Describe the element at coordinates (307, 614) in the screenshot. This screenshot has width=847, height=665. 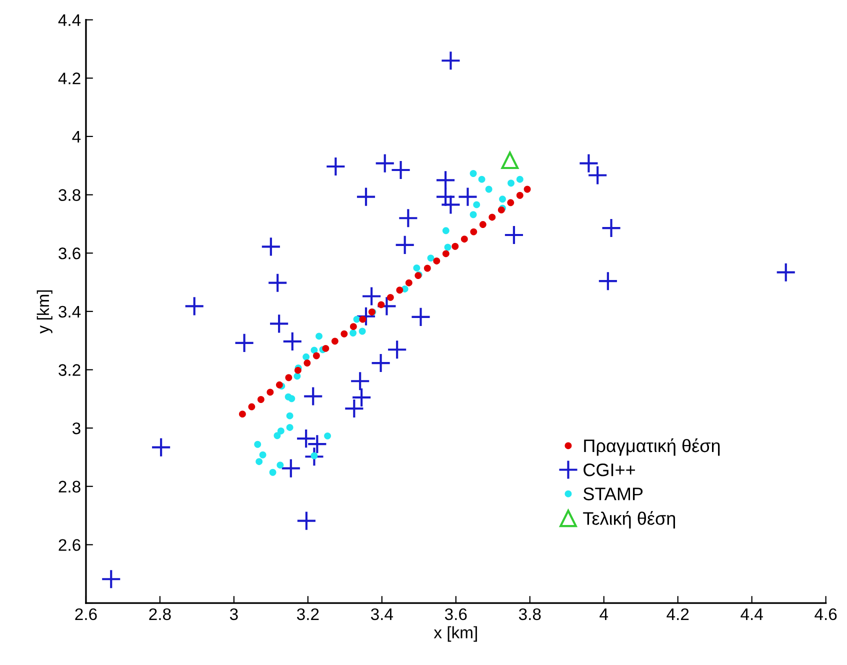
I see `x-tick-label: 3.2` at that location.